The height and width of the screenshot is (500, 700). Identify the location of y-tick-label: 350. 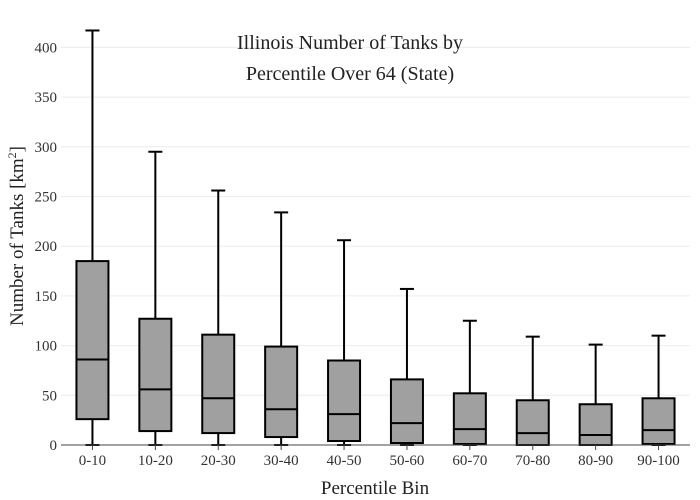
(46, 98).